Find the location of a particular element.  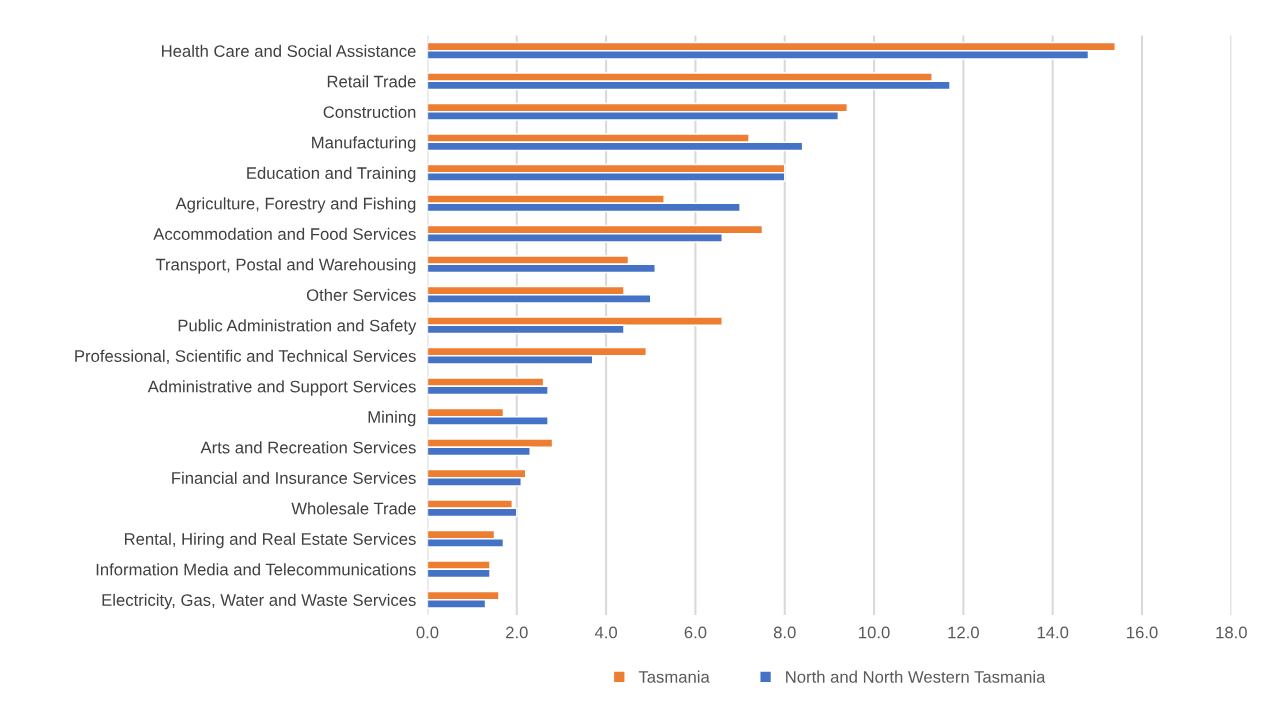

y-tick-label: Professional, Scientific and Technical Services is located at coordinates (245, 356).